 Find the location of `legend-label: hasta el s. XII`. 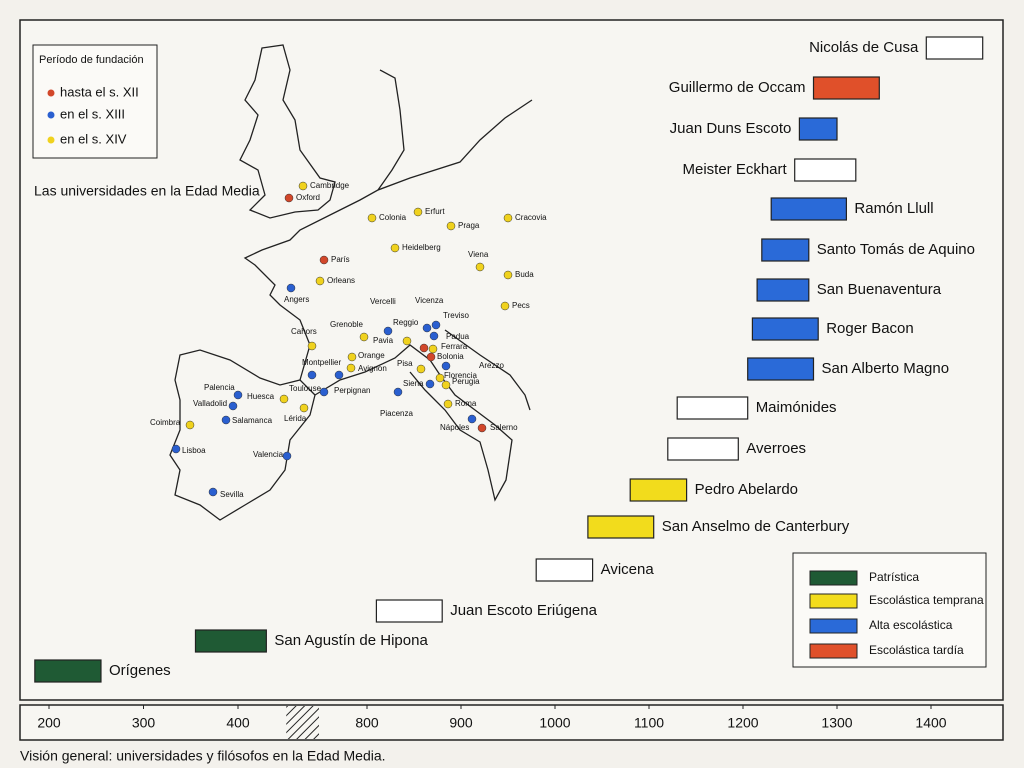

legend-label: hasta el s. XII is located at coordinates (99, 91).